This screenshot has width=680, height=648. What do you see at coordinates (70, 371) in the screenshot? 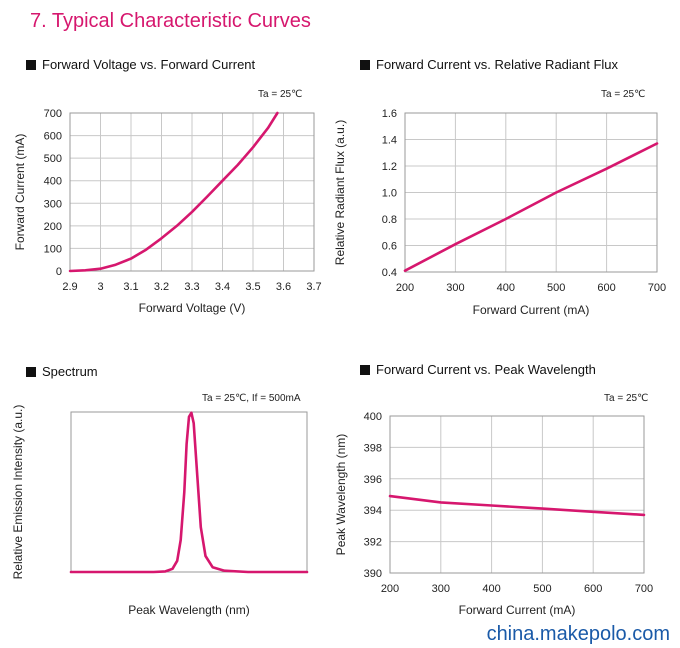
I see `chart-title: Spectrum` at bounding box center [70, 371].